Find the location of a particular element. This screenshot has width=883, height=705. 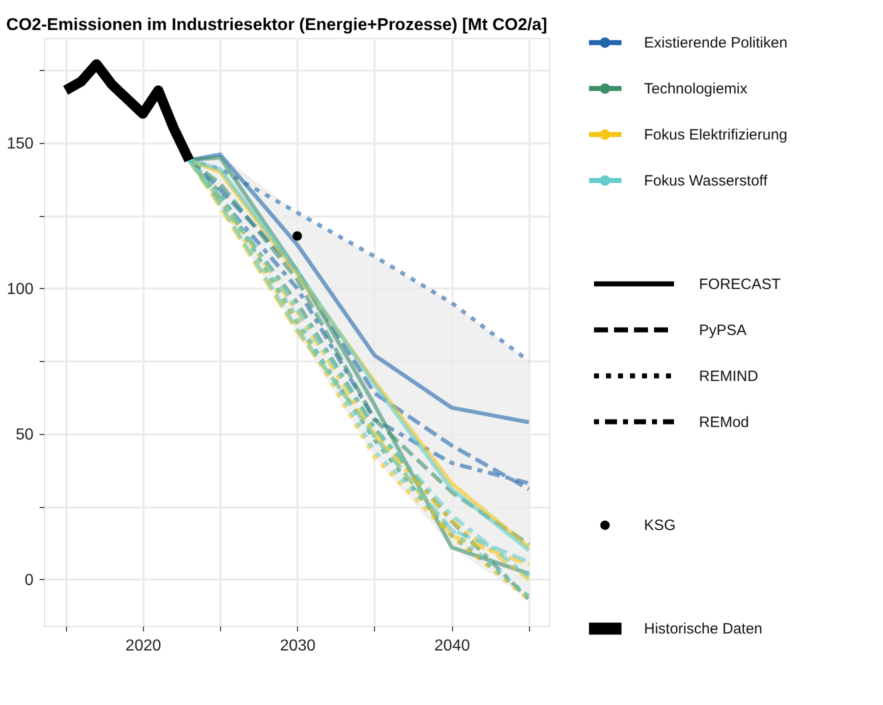

y-tick-label: 50 is located at coordinates (25, 435).